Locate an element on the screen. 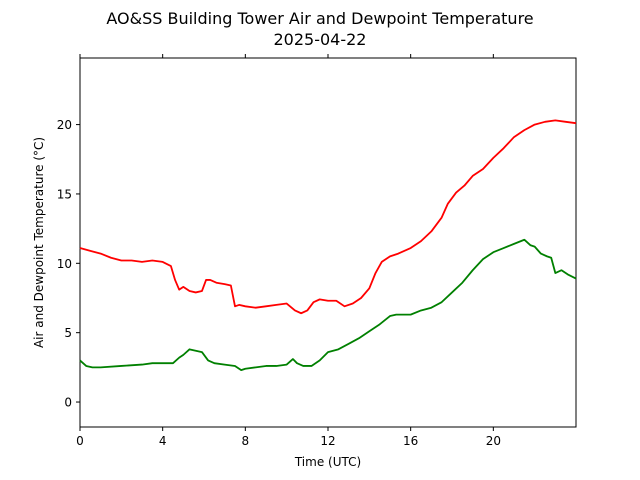 This screenshot has width=640, height=480. y-tick-label: 20 is located at coordinates (64, 125).